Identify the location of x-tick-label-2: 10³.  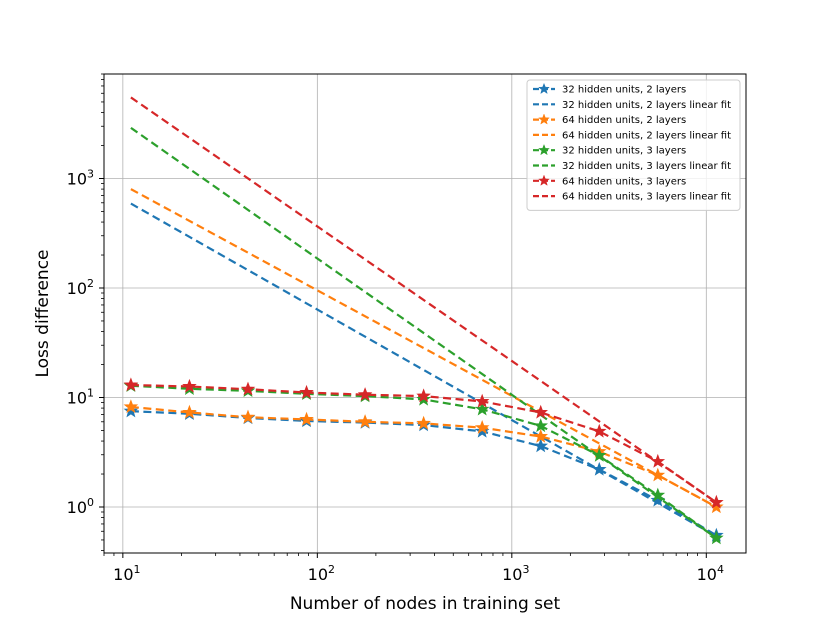
(515, 573).